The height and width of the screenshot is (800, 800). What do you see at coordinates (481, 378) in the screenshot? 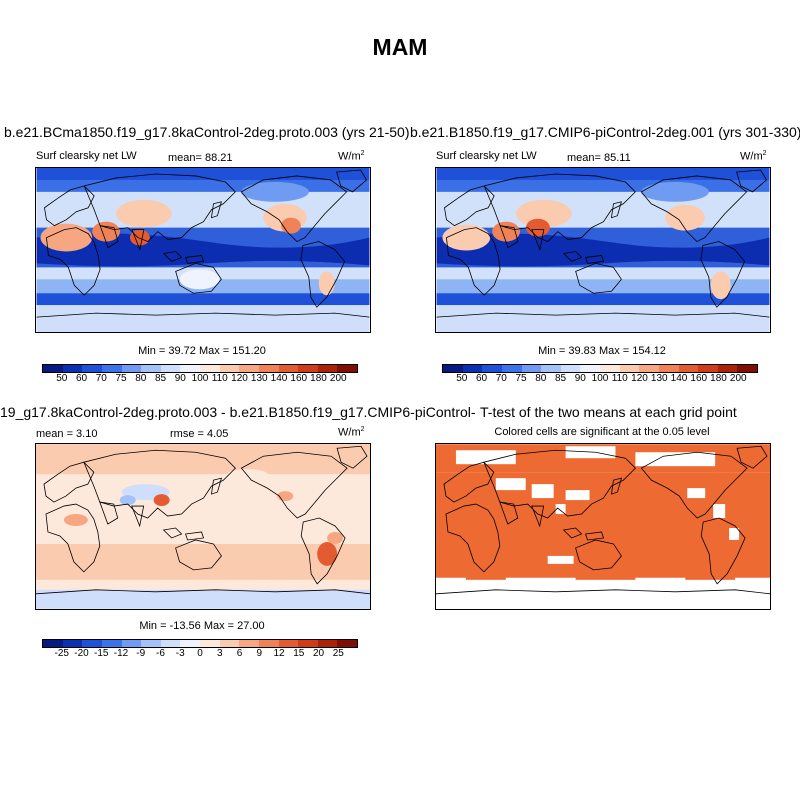
I see `colorbar-tick-label: 60` at bounding box center [481, 378].